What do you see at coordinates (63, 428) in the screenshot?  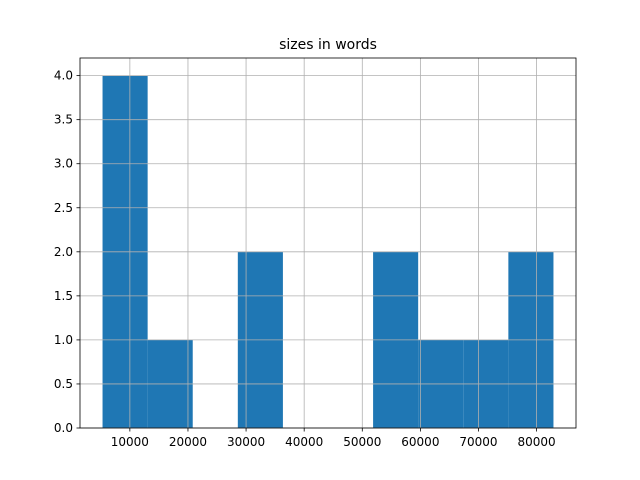 I see `y-tick-label: 0.0` at bounding box center [63, 428].